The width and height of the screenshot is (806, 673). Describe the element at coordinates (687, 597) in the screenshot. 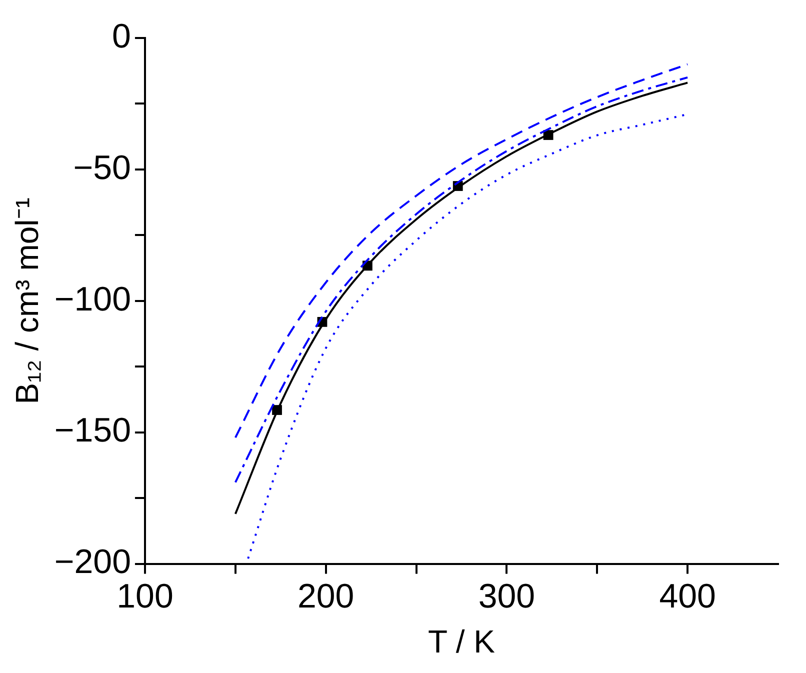

I see `x-tick-label: 400` at that location.